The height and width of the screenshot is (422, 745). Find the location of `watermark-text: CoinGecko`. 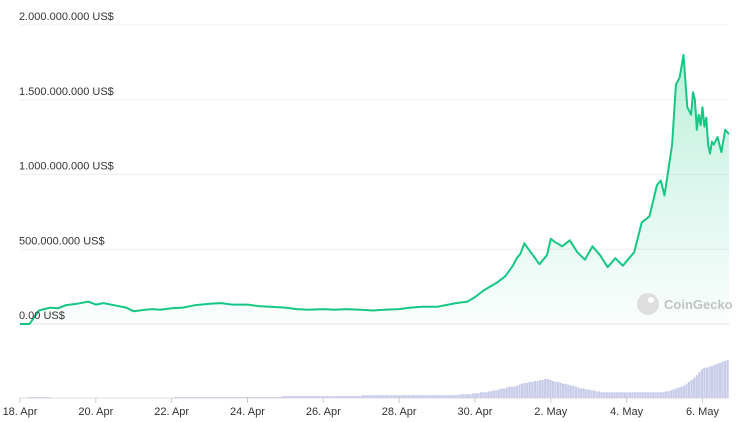

watermark-text: CoinGecko is located at coordinates (698, 304).